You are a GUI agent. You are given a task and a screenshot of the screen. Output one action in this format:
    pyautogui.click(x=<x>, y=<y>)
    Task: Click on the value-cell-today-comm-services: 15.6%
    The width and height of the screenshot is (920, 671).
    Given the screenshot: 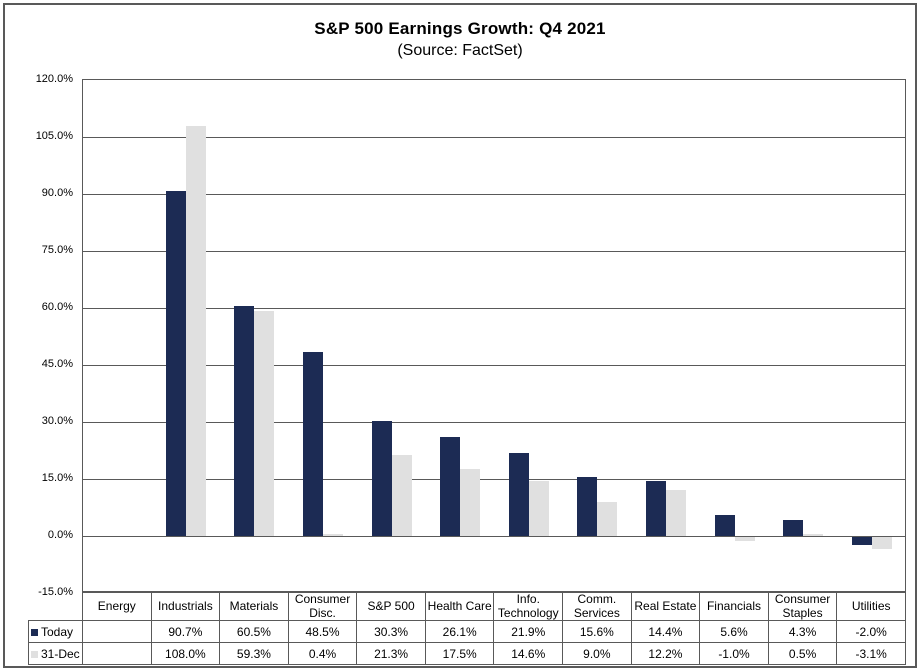 What is the action you would take?
    pyautogui.click(x=597, y=631)
    